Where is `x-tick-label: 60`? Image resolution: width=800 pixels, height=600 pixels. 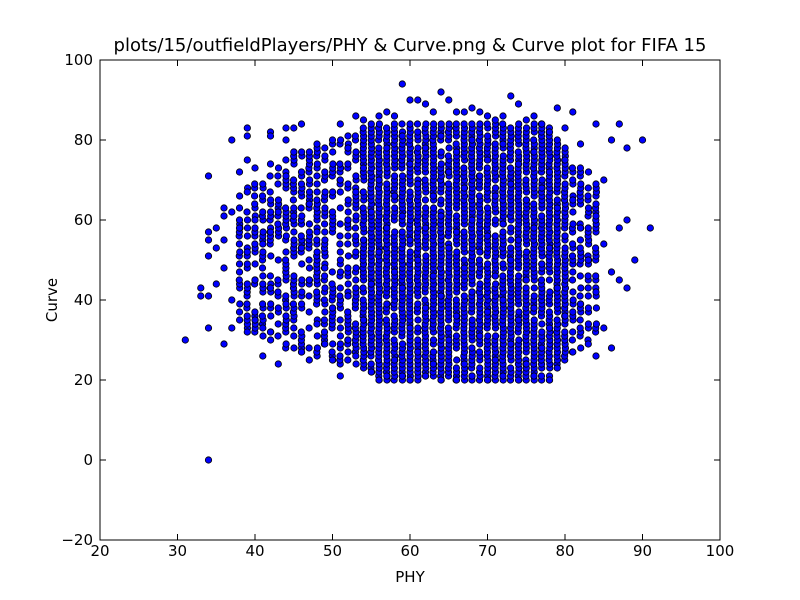
x-tick-label: 60 is located at coordinates (409, 551).